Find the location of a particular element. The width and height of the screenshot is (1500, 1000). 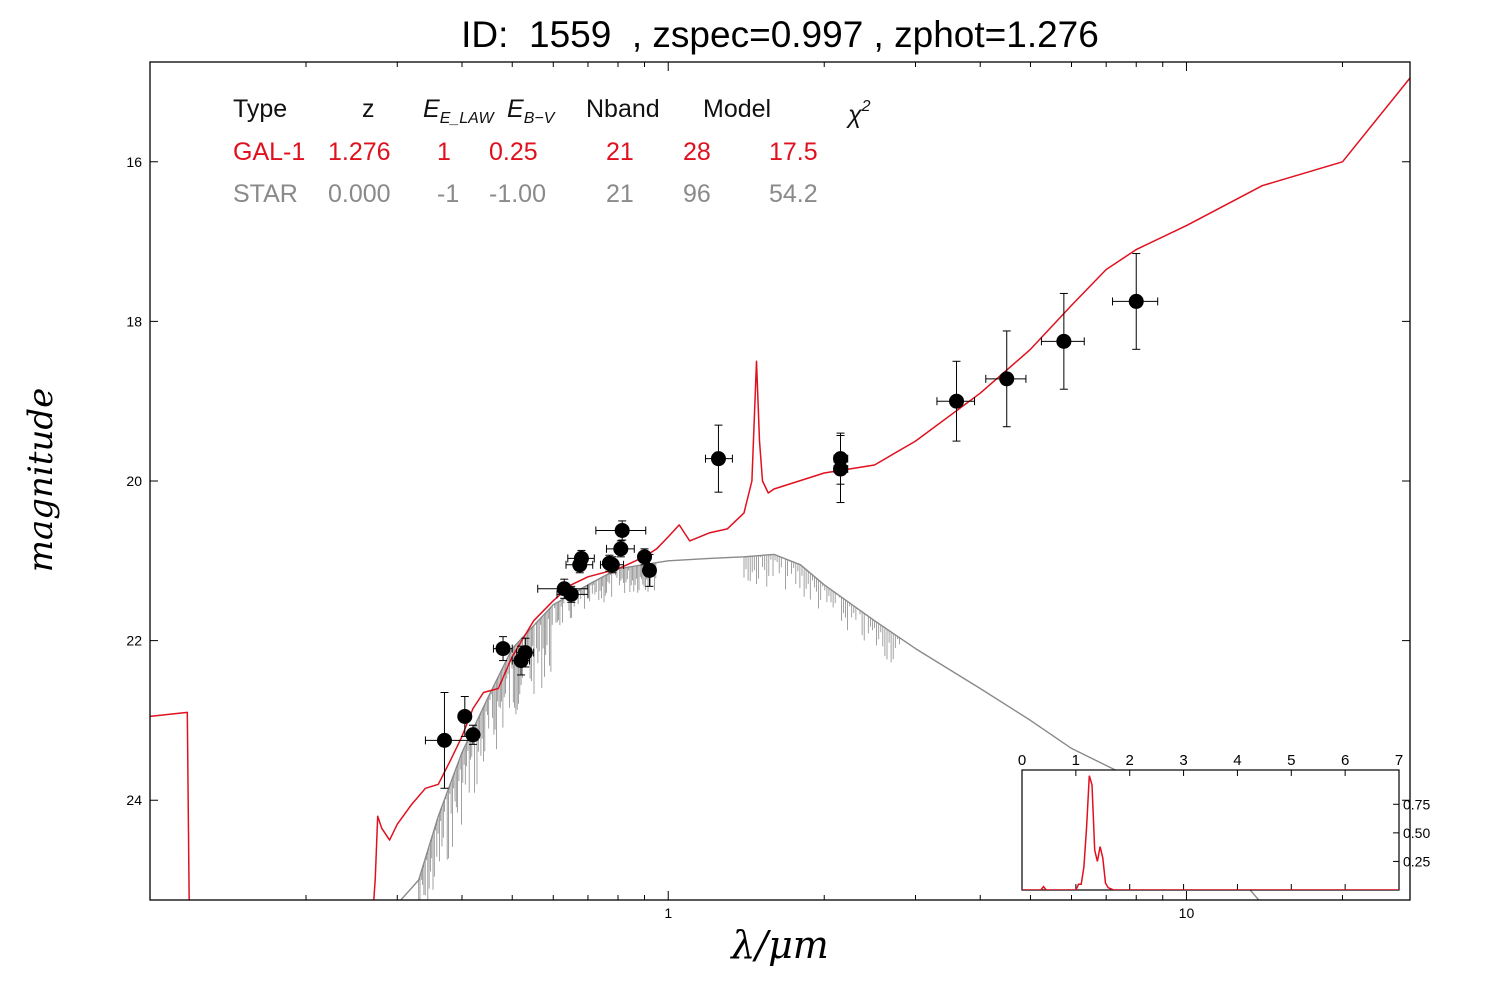

fit-table-cell: GAL-1 is located at coordinates (269, 152).